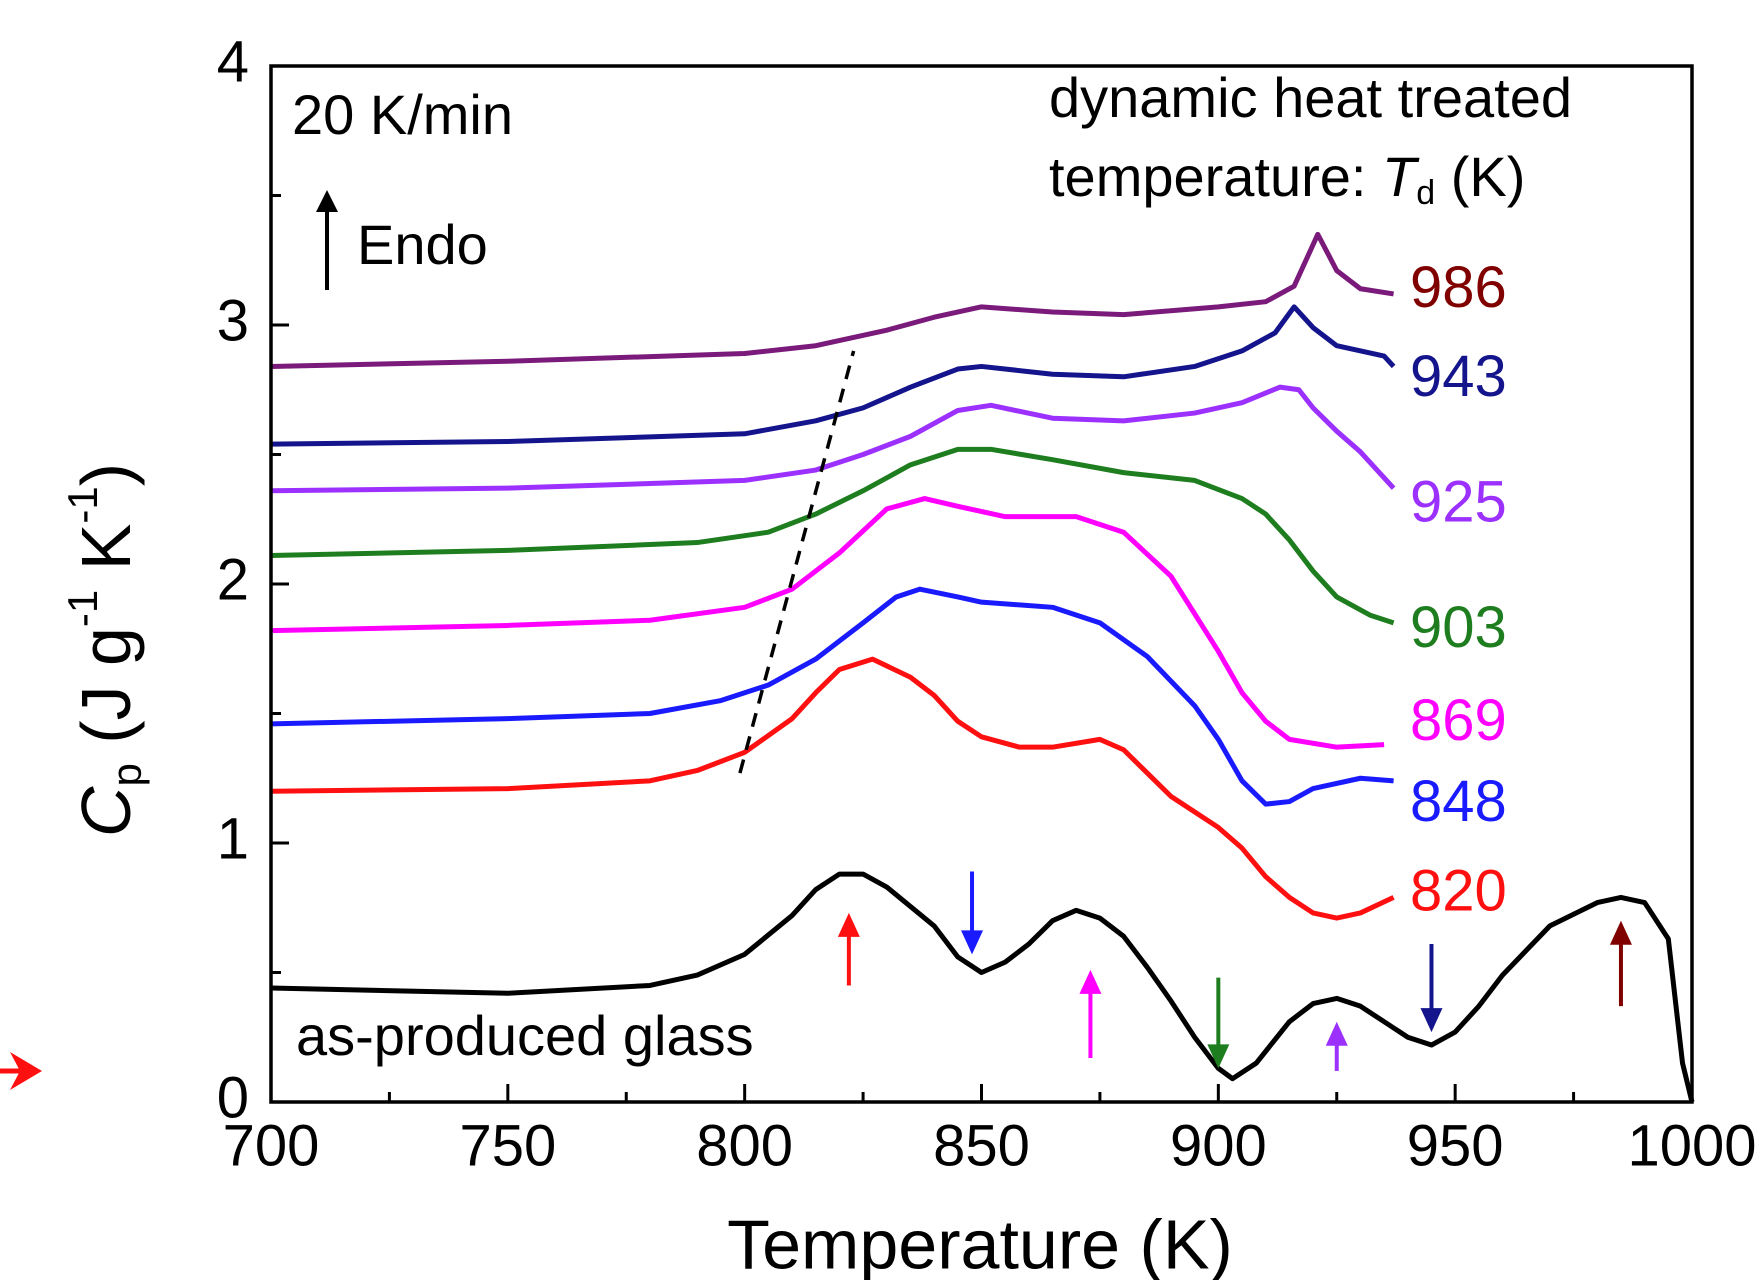 Image resolution: width=1764 pixels, height=1280 pixels. I want to click on endo-label: Endo, so click(422, 244).